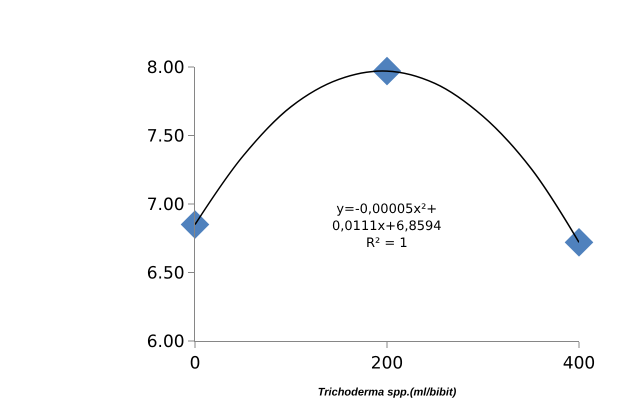 This screenshot has width=639, height=416. I want to click on annotation: y=-0,00005x²+ 0,0111x+6,8594 R² = 1, so click(387, 226).